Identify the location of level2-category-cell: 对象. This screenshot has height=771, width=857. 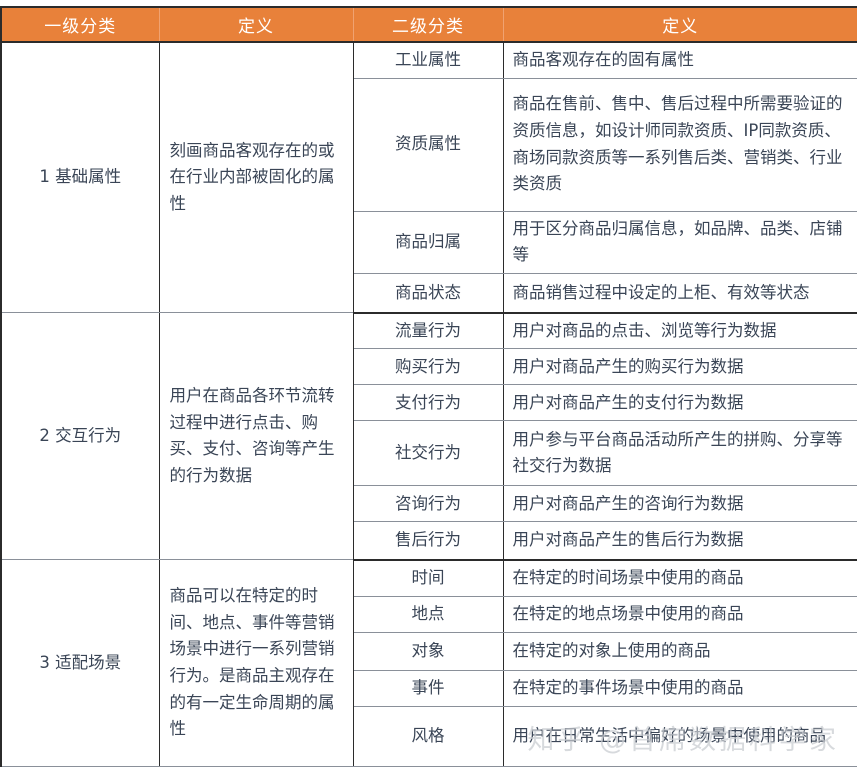
(428, 651).